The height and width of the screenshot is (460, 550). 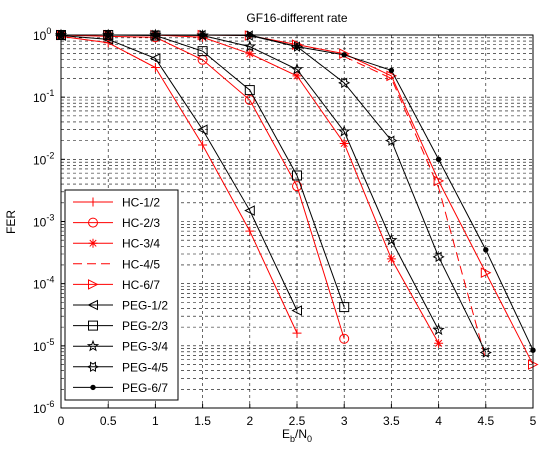 What do you see at coordinates (297, 421) in the screenshot?
I see `x-tick-label: 2.5` at bounding box center [297, 421].